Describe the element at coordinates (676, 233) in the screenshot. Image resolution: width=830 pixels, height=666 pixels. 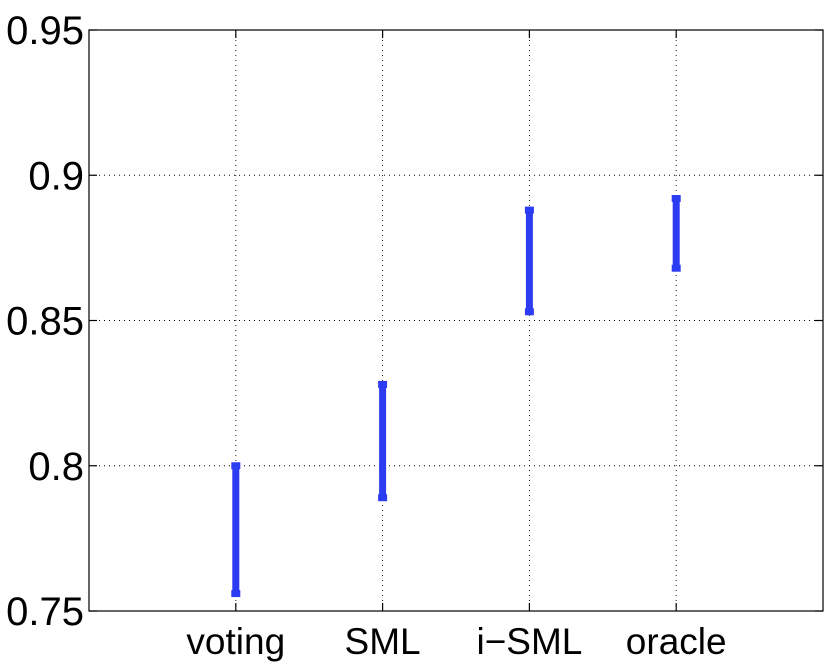
I see `error-bar-oracle` at that location.